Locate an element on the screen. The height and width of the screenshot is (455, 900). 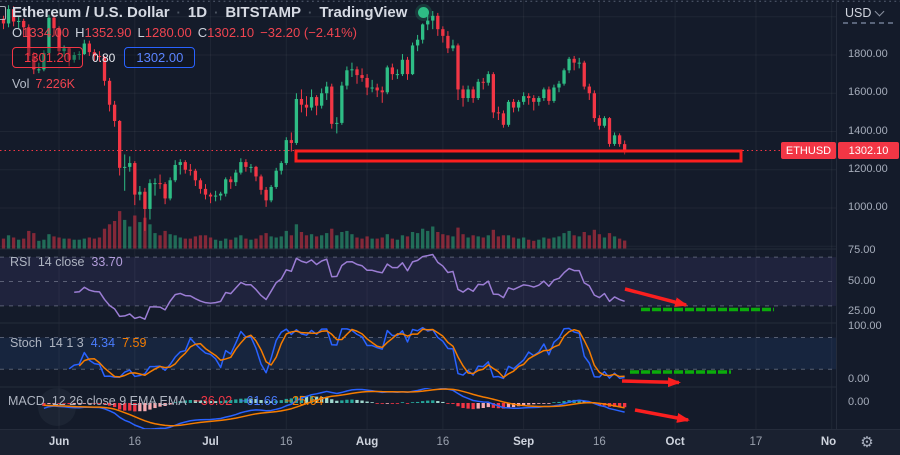
macd-signal-value: −25.64 is located at coordinates (304, 401).